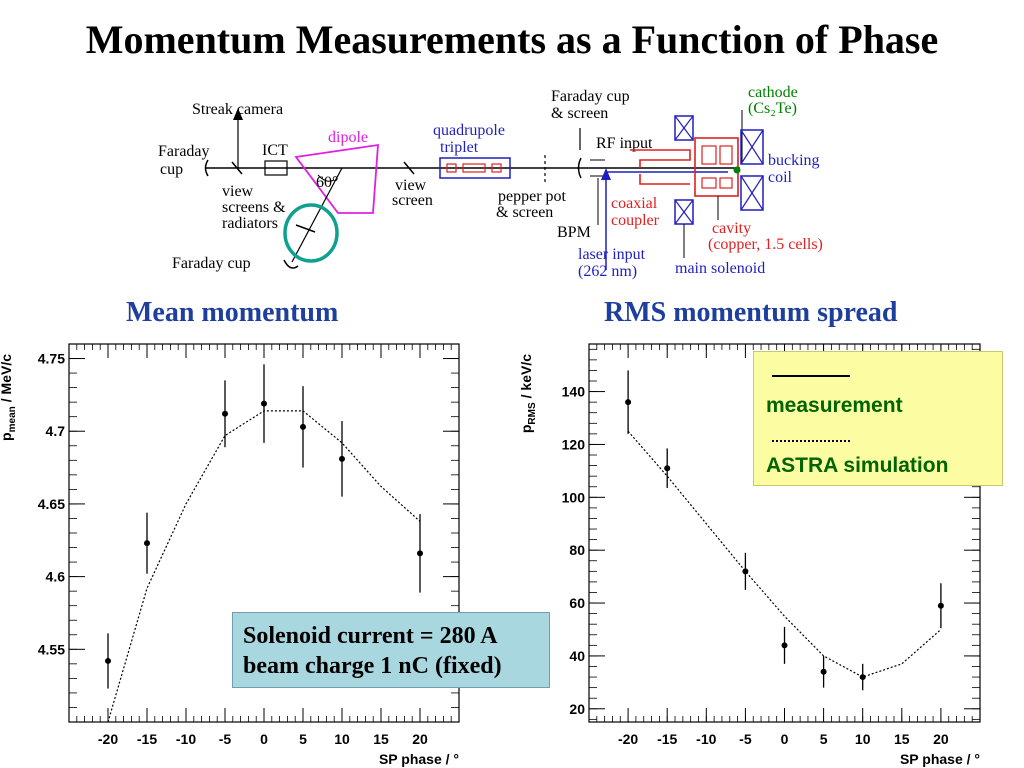  What do you see at coordinates (250, 223) in the screenshot?
I see `view-screens-label-3: radiators` at bounding box center [250, 223].